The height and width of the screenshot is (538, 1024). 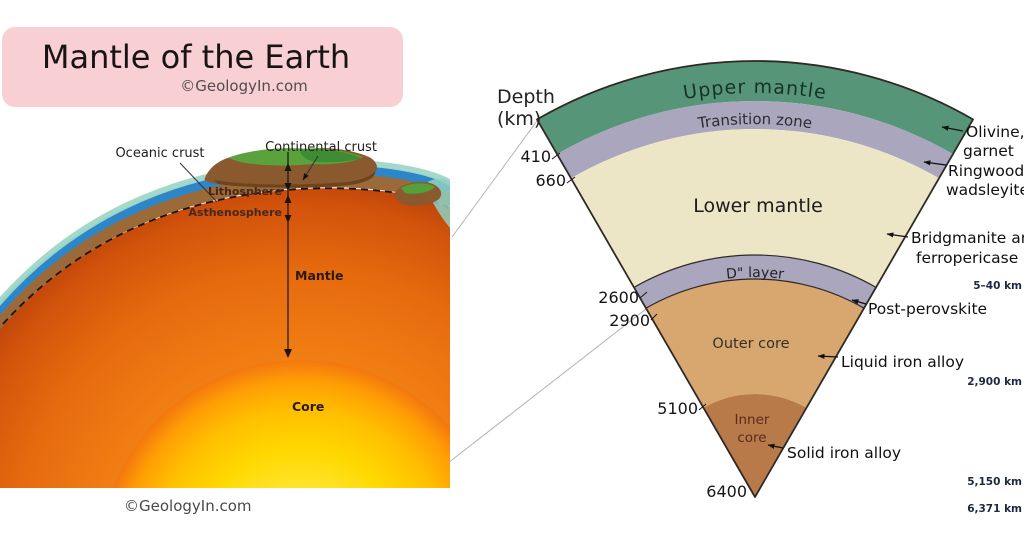 I want to click on ringwoodite-label-line2: wadsleyite, so click(x=985, y=190).